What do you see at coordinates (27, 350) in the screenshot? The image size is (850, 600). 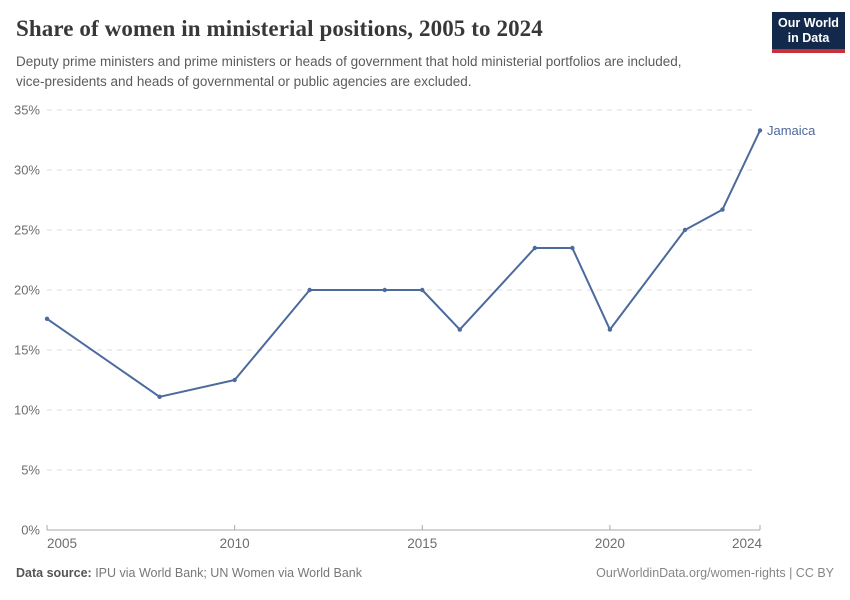 I see `y-tick-label-15: 15%` at bounding box center [27, 350].